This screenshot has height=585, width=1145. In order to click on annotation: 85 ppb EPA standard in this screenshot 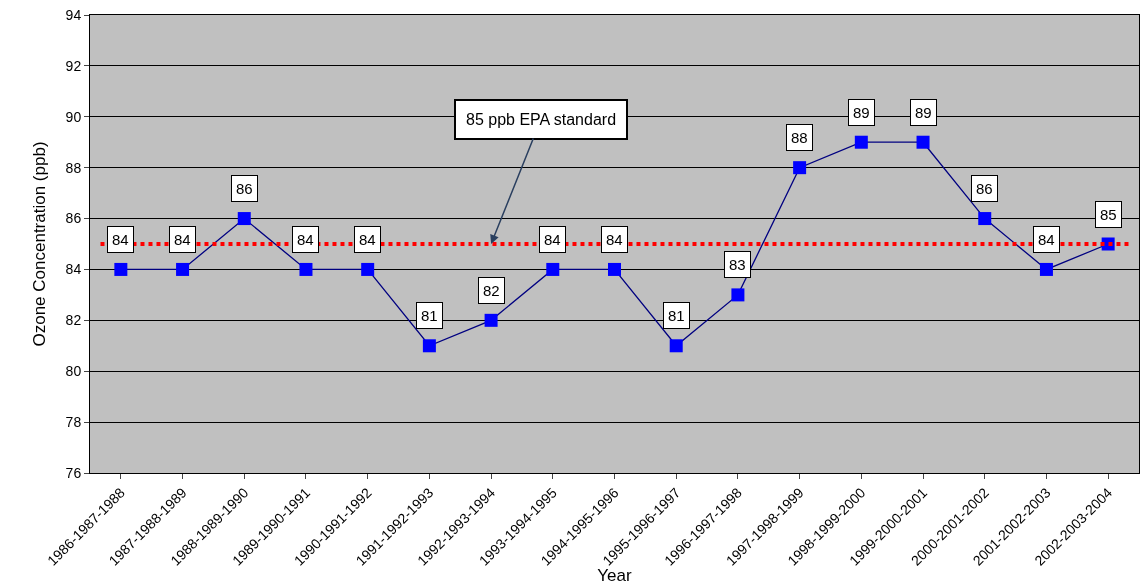, I will do `click(541, 119)`.